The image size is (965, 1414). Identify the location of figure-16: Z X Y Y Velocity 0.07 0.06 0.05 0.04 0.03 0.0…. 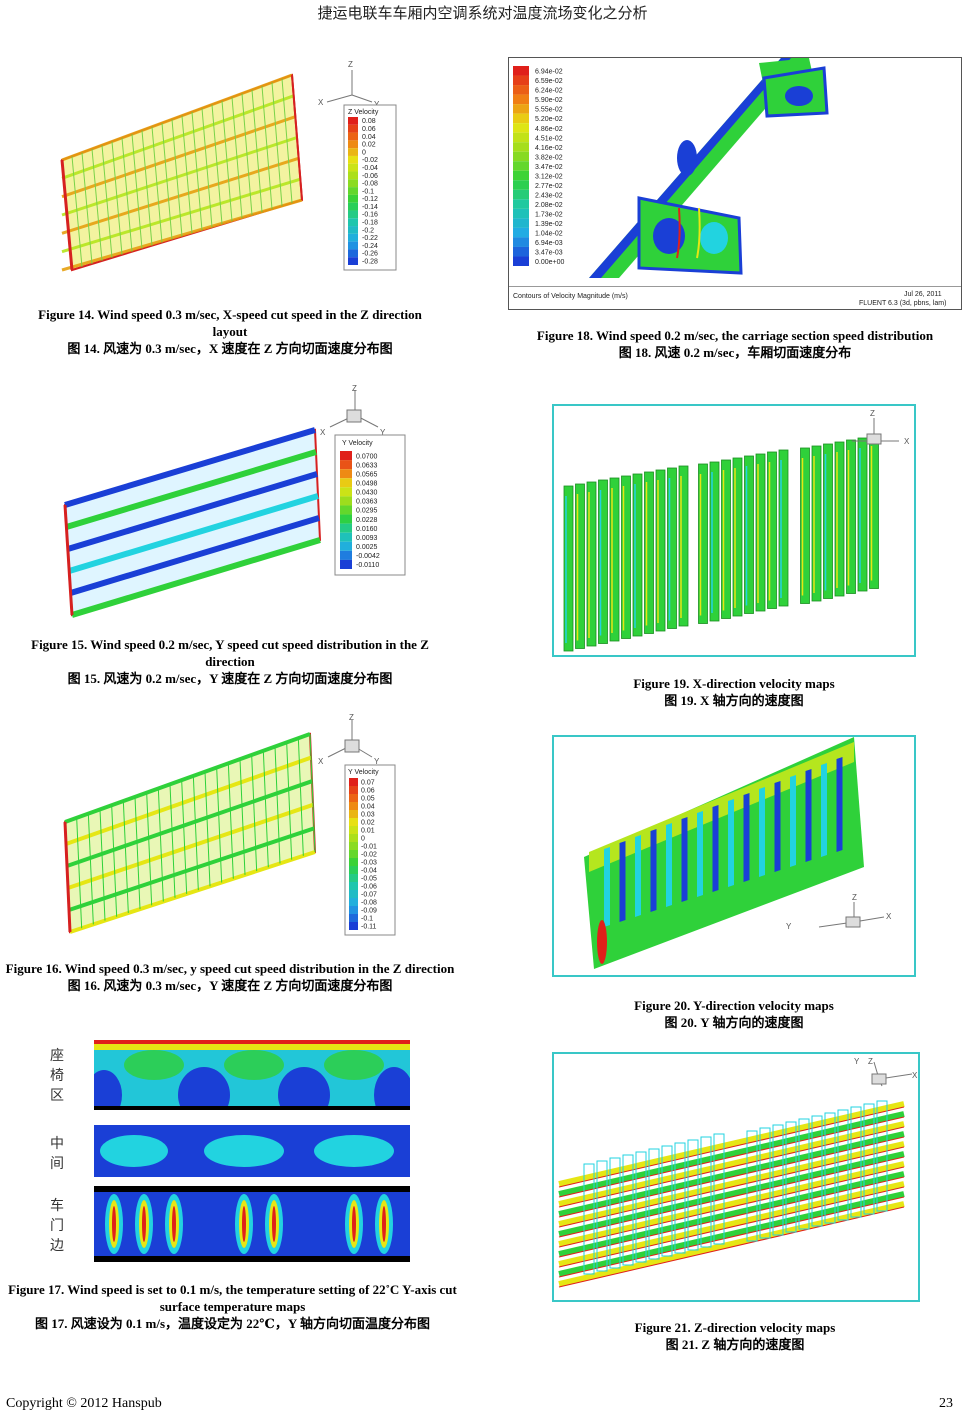
(235, 826).